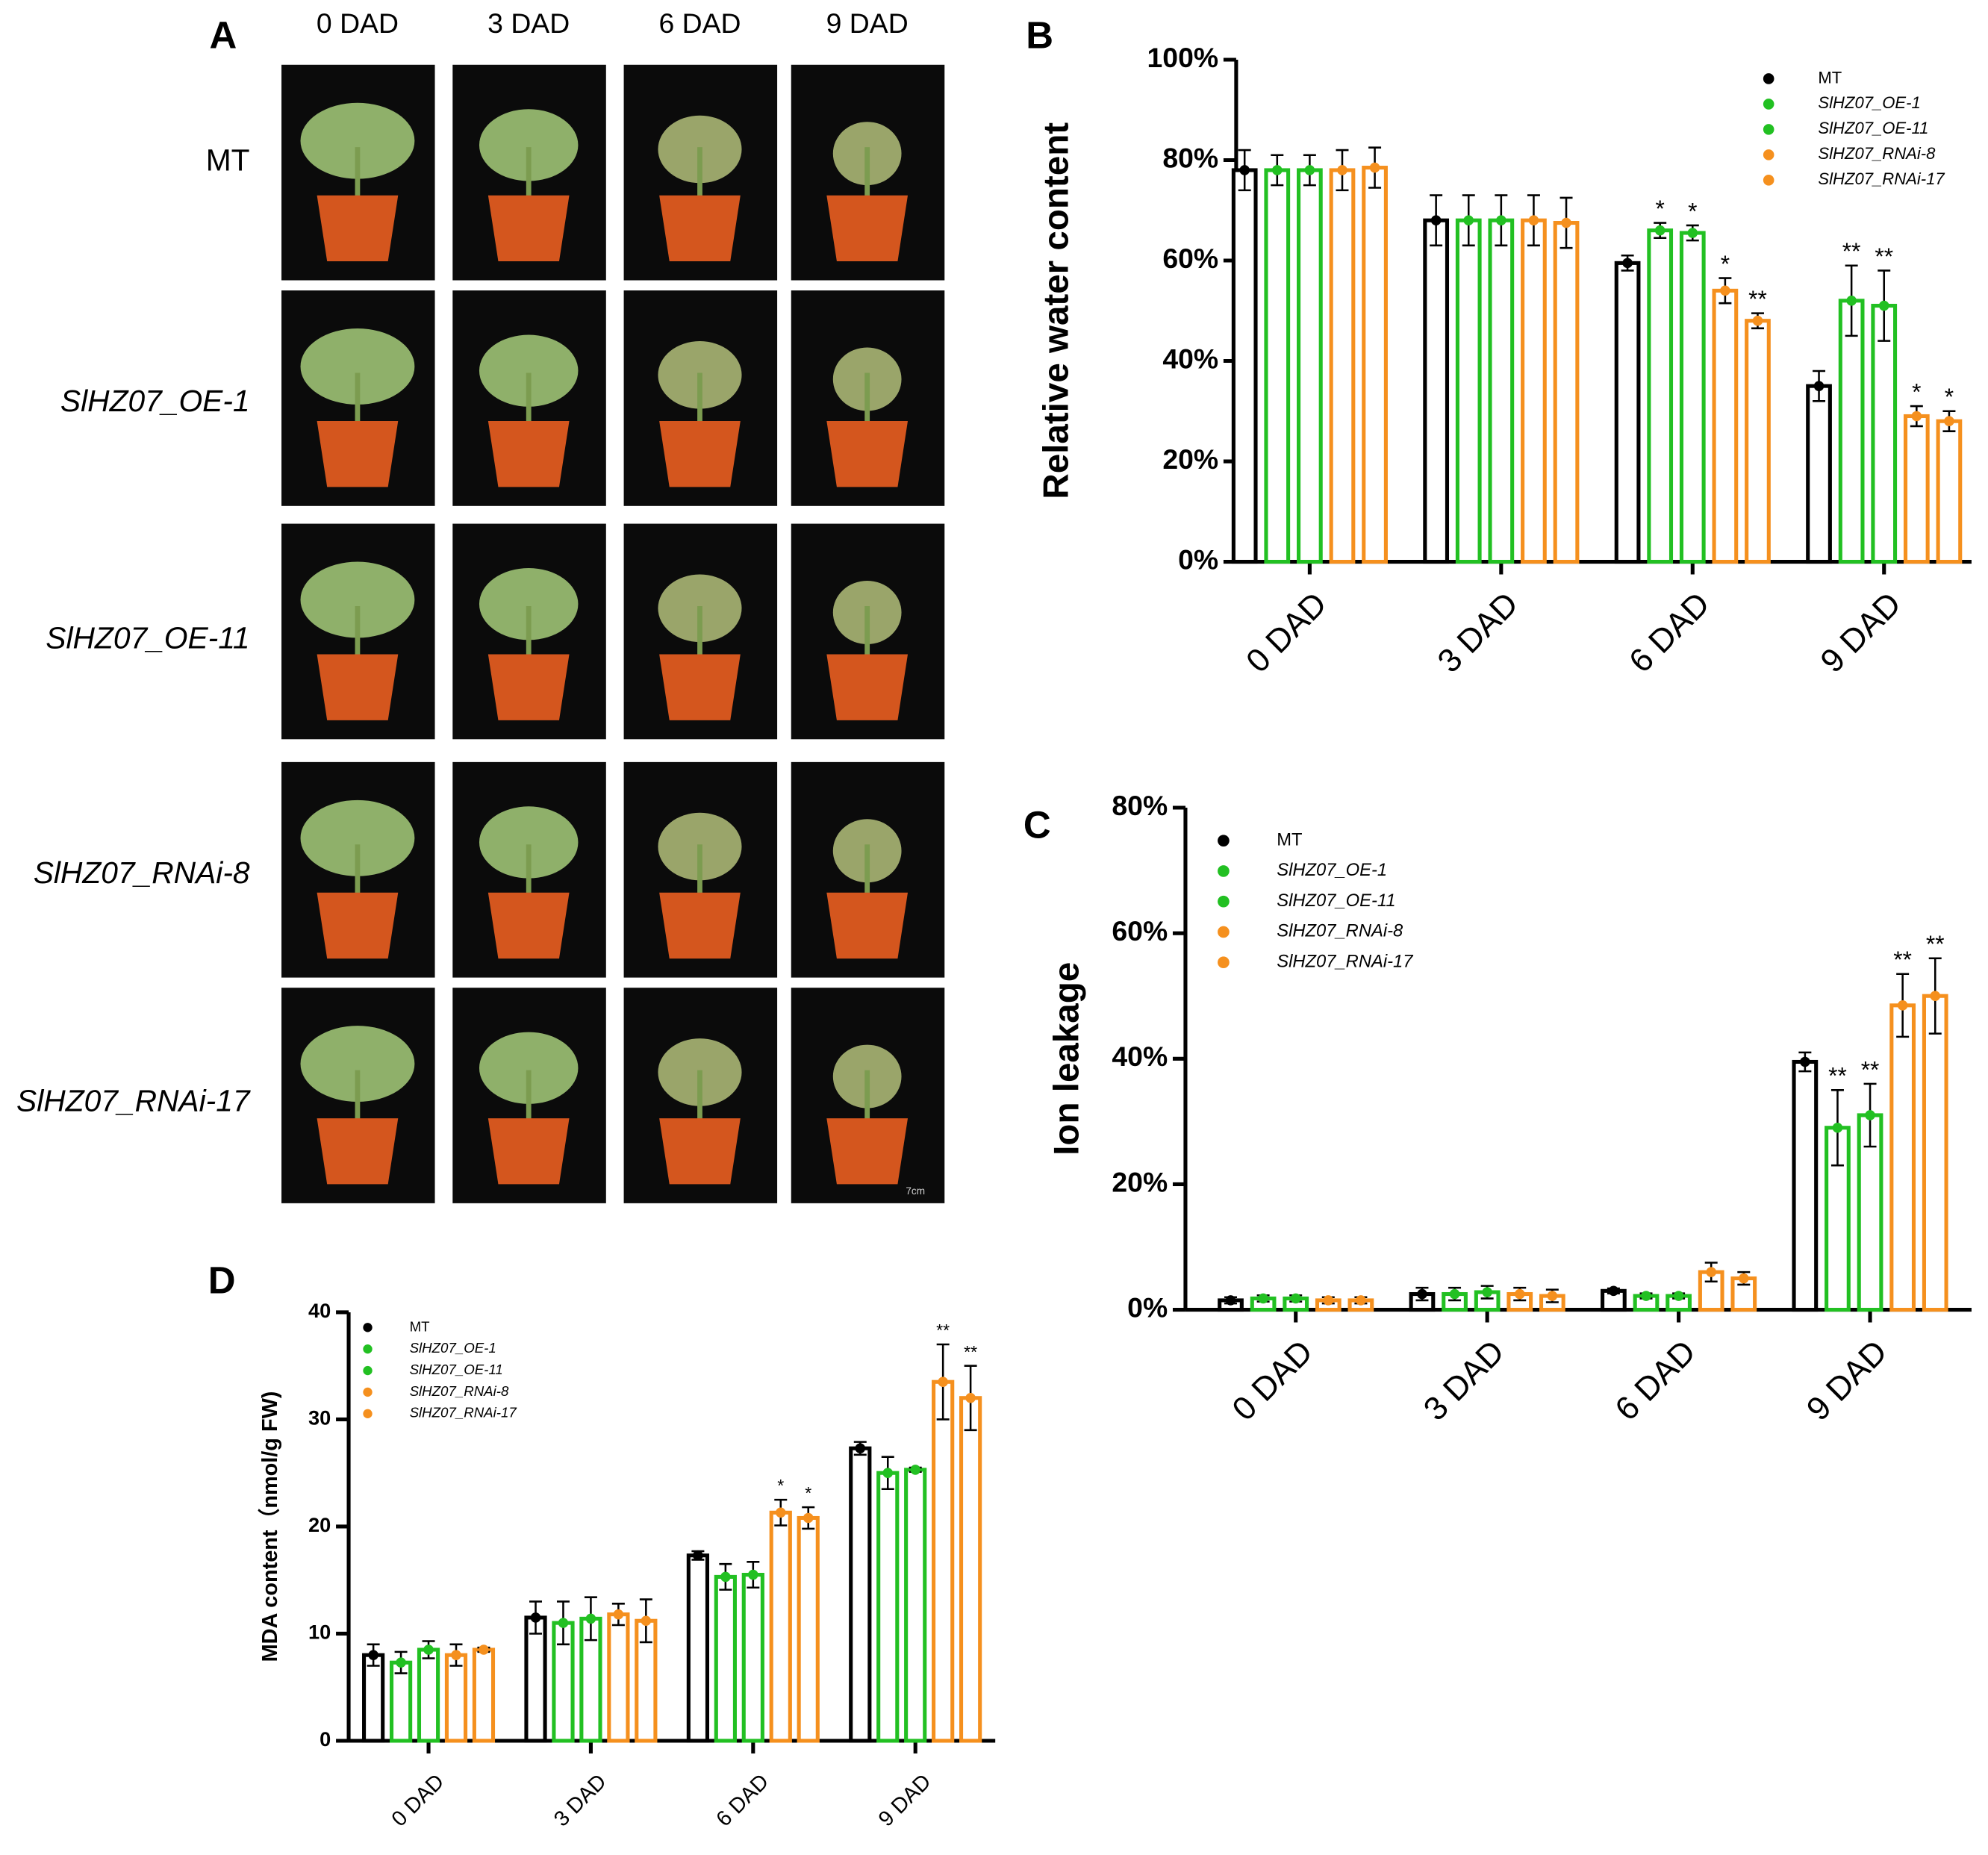 The width and height of the screenshot is (1988, 1855). What do you see at coordinates (528, 23) in the screenshot?
I see `column-label: 3 DAD` at bounding box center [528, 23].